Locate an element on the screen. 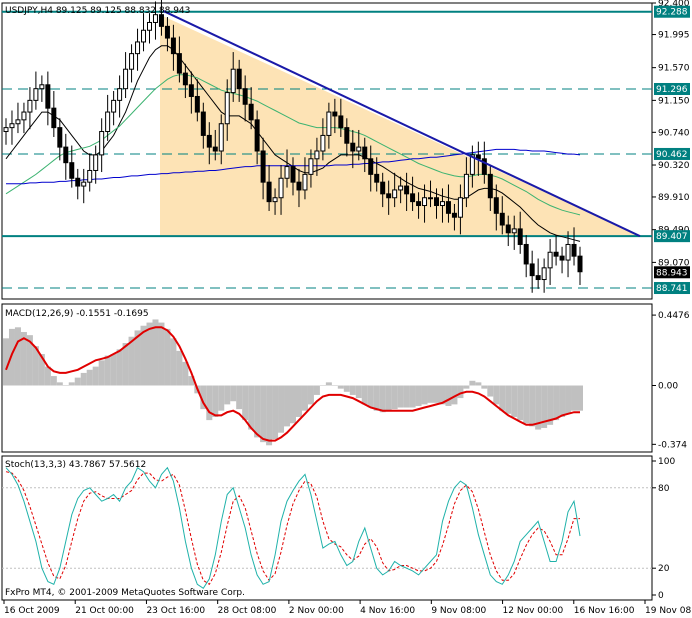 This screenshot has height=618, width=692. time-tick-label: 19 Nov 08:00 is located at coordinates (668, 611).